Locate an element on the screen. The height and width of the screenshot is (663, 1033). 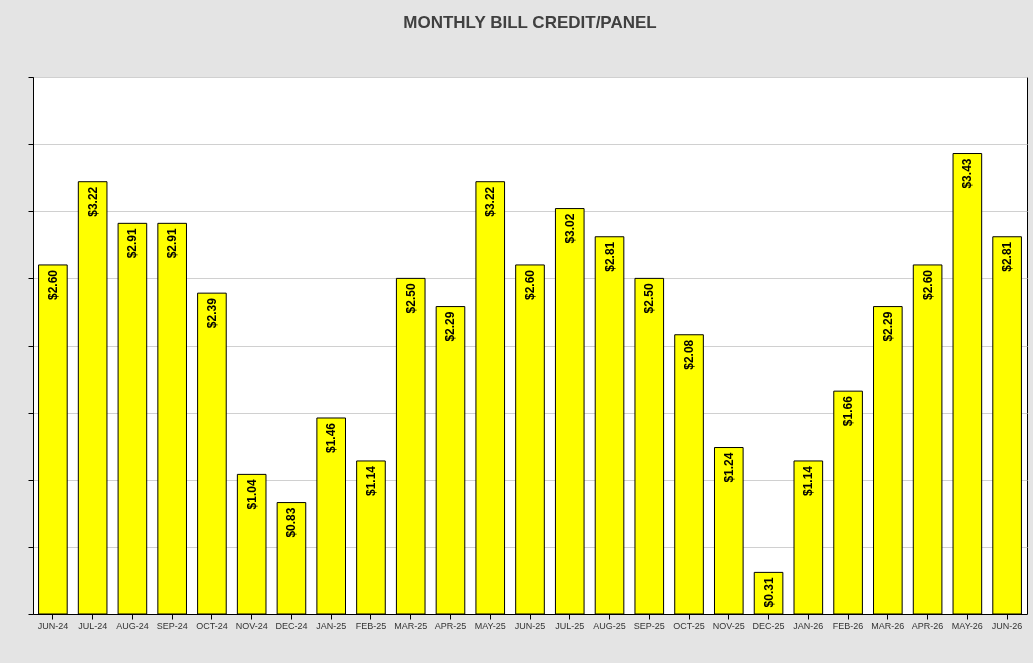
data-label: $2.39 is located at coordinates (211, 313).